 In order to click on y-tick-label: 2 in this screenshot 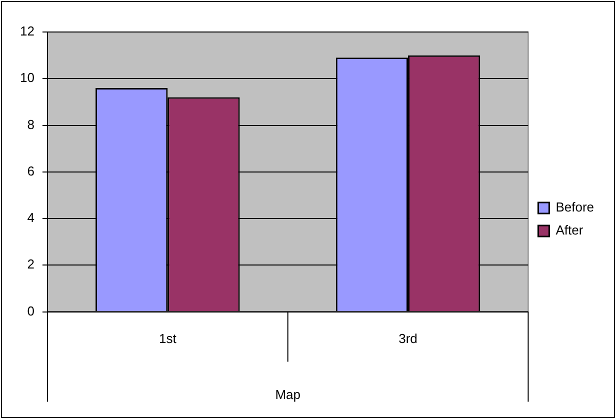, I will do `click(30, 264)`.